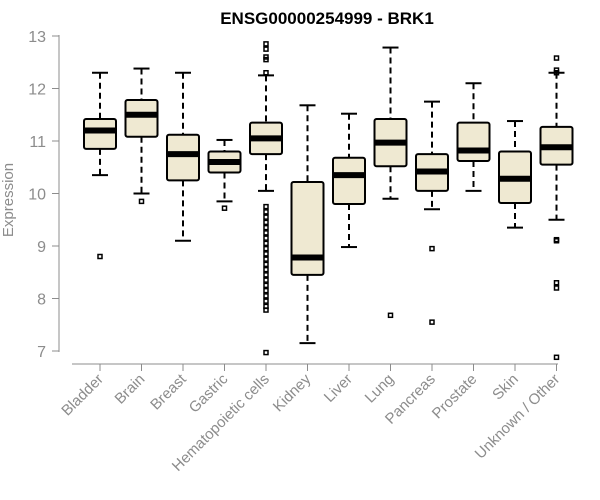 This screenshot has width=600, height=500. I want to click on y-tick-label: 11, so click(37, 142).